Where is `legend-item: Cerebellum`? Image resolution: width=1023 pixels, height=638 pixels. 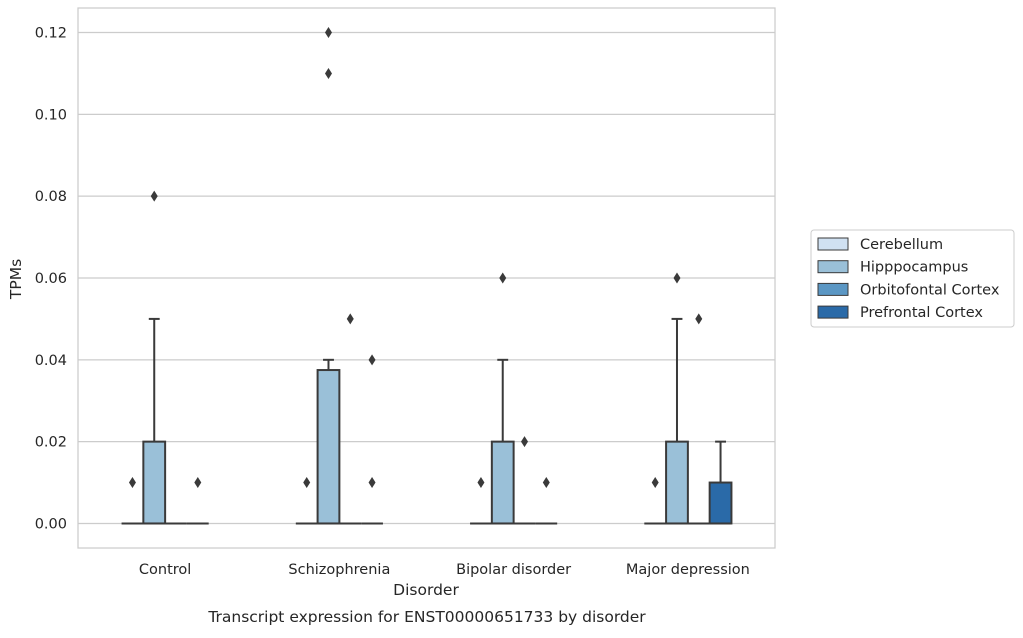
legend-item: Cerebellum is located at coordinates (880, 245).